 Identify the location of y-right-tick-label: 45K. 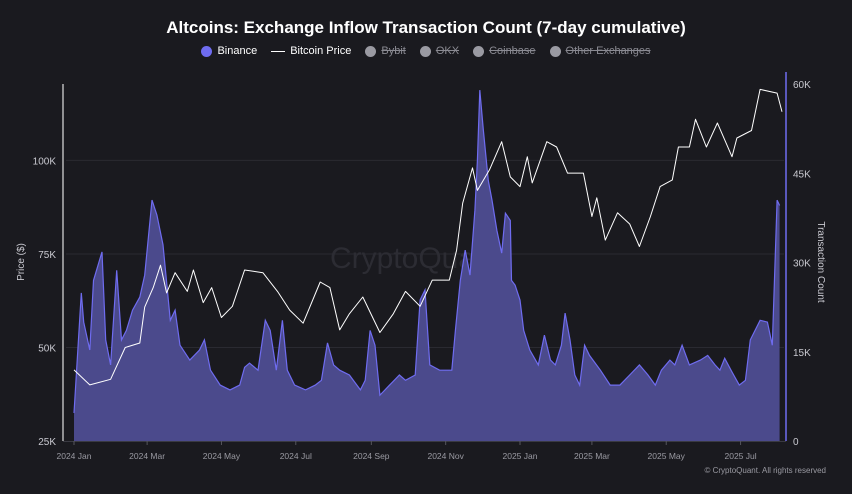
(802, 174).